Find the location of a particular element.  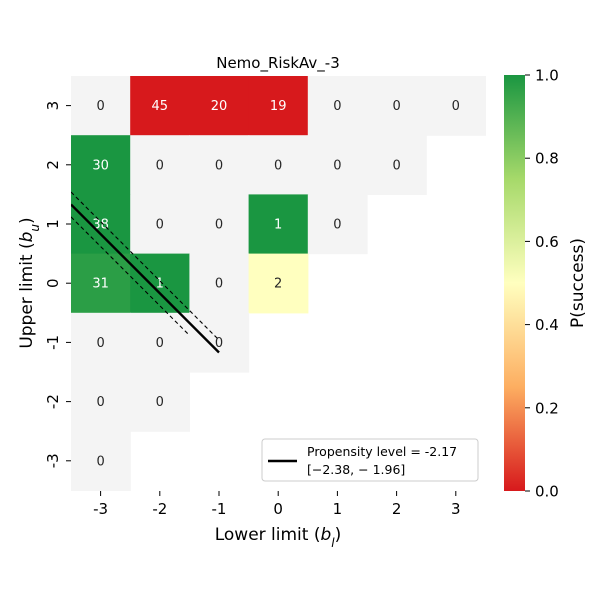

cell-count-label: 38 is located at coordinates (100, 225).